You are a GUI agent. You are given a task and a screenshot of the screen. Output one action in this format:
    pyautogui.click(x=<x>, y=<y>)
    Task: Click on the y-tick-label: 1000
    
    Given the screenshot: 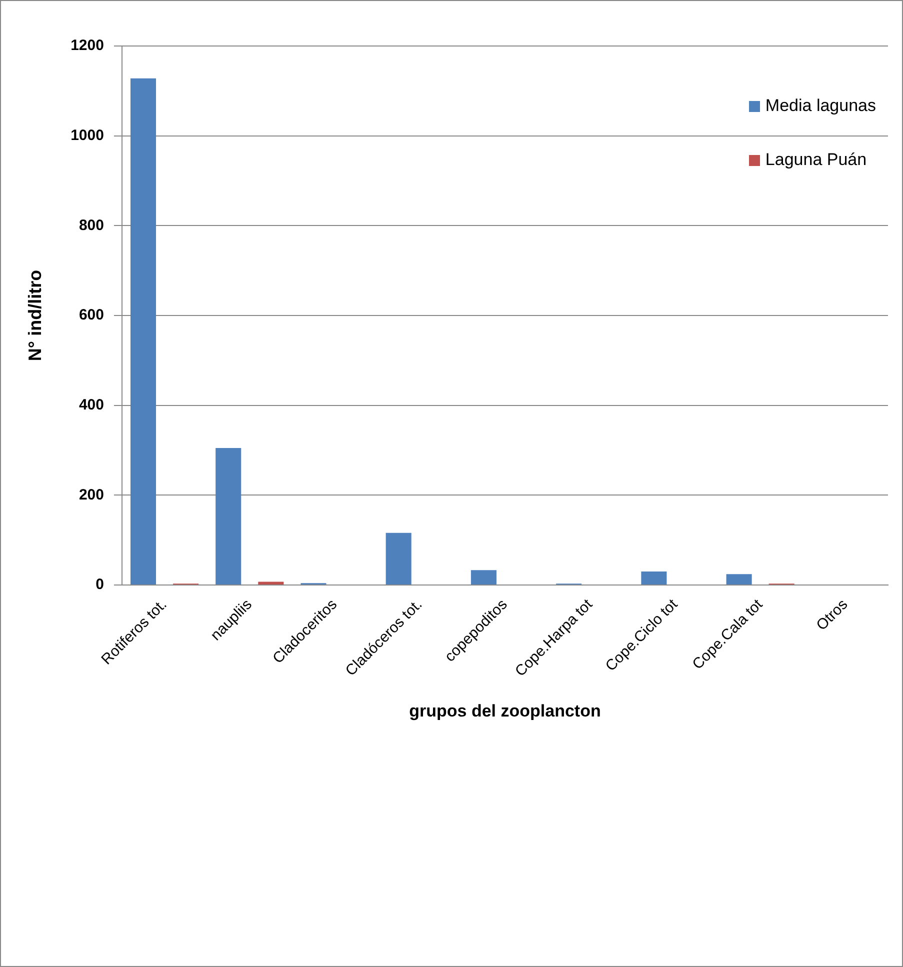 What is the action you would take?
    pyautogui.click(x=87, y=135)
    